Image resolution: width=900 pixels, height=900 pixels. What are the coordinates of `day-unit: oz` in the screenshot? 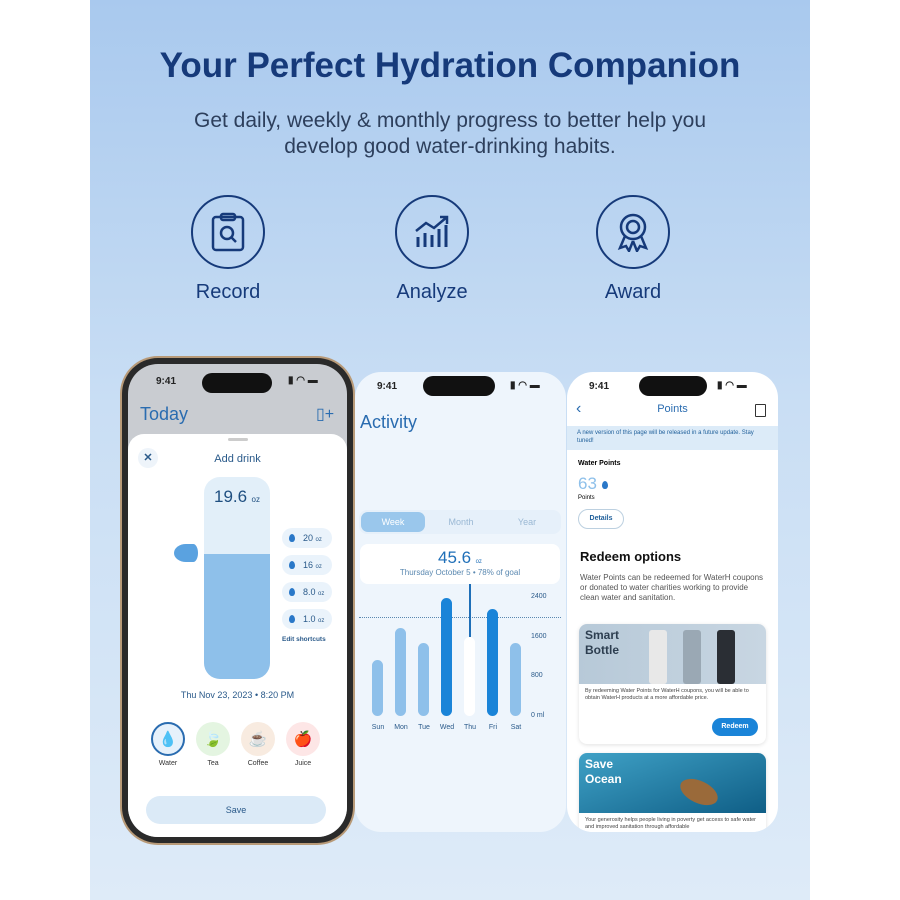 It's located at (478, 562).